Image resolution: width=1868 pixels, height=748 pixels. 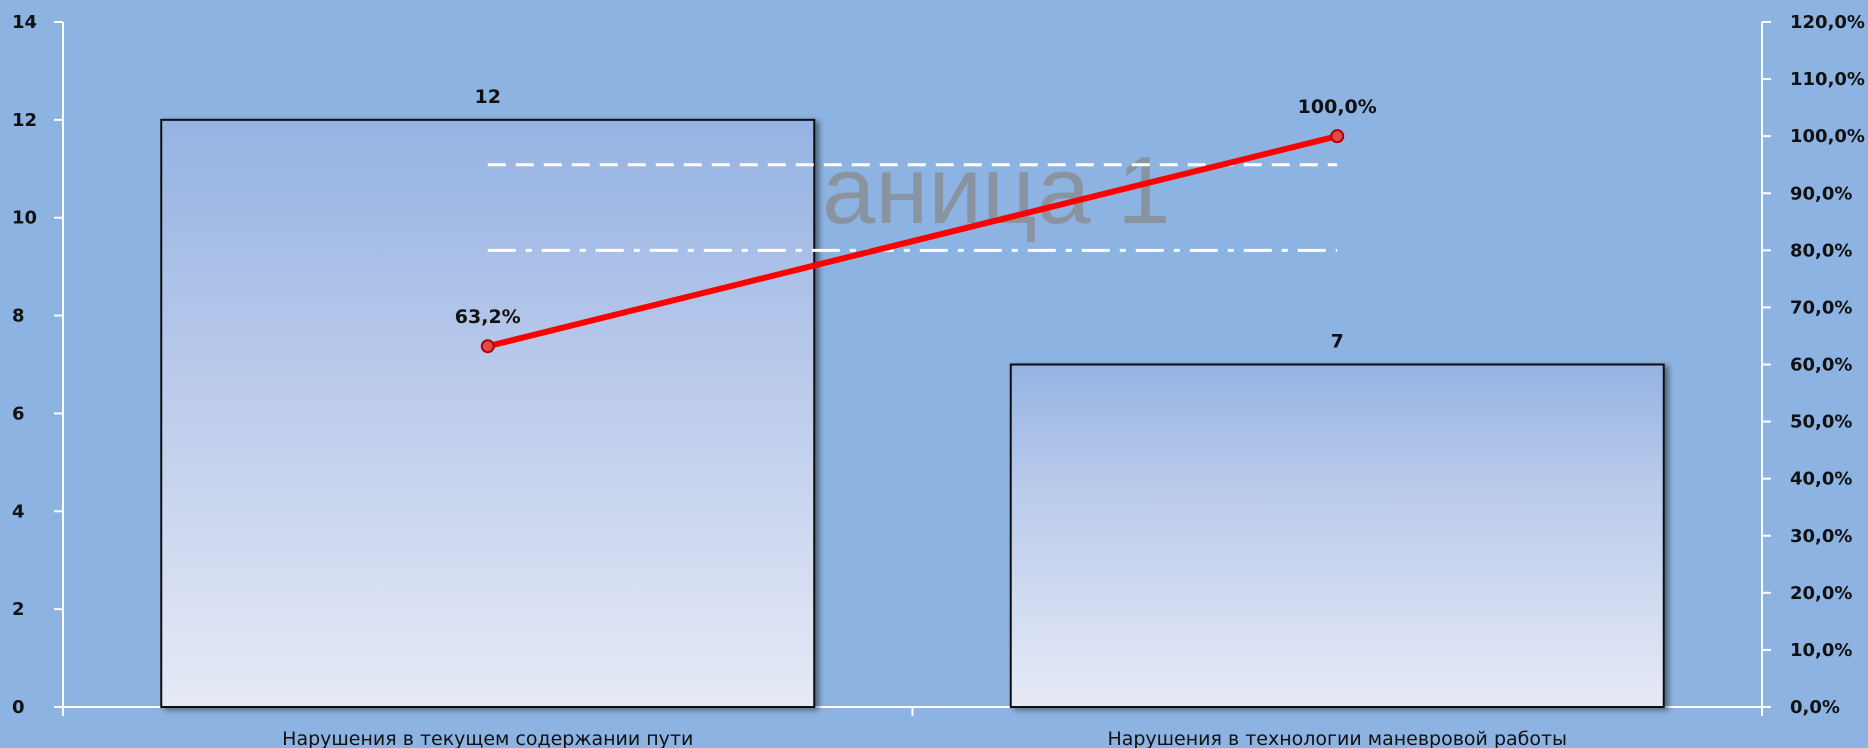 What do you see at coordinates (1821, 593) in the screenshot?
I see `right-axis-tick-label: 20,0%` at bounding box center [1821, 593].